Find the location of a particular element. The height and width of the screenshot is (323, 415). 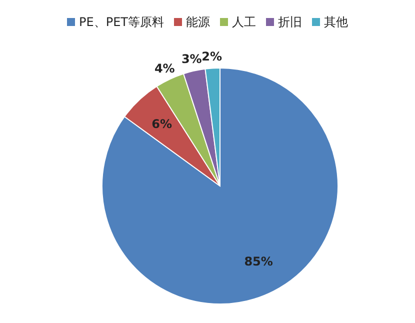

data-label: 4% is located at coordinates (164, 68).